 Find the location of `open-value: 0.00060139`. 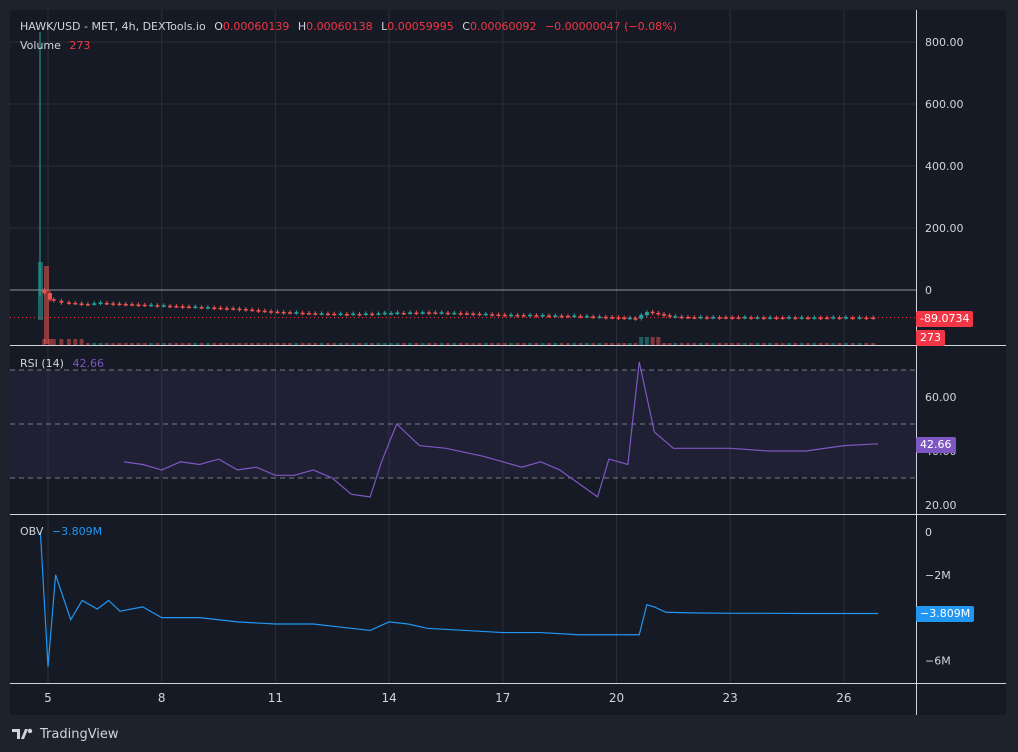

open-value: 0.00060139 is located at coordinates (256, 26).